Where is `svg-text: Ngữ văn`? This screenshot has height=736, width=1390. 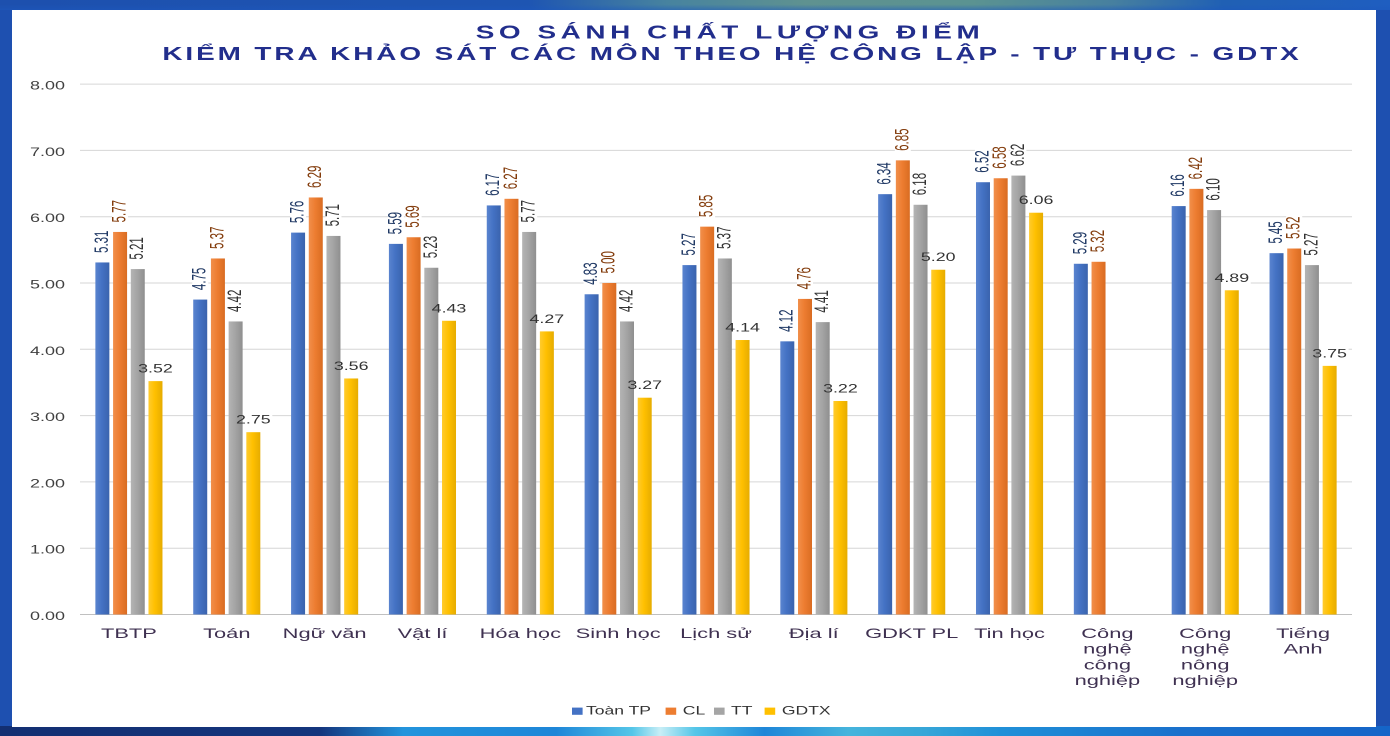 svg-text: Ngữ văn is located at coordinates (325, 633).